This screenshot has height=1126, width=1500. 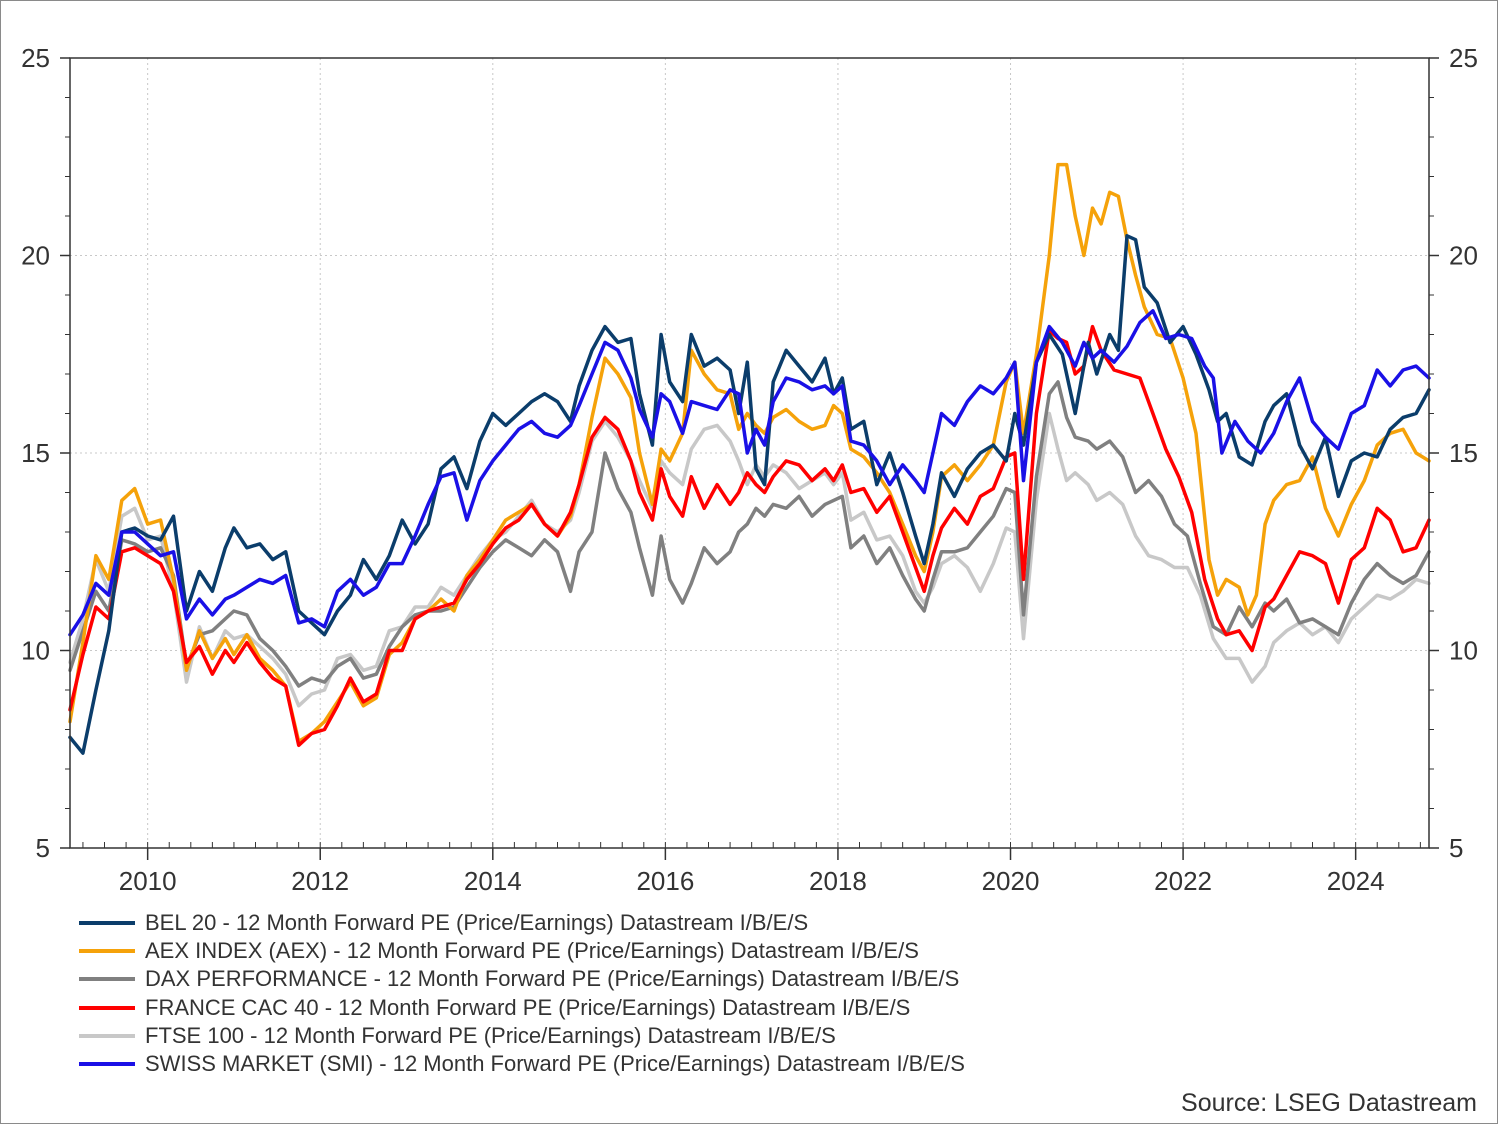 I want to click on y-tick-label-left: 10, so click(x=35, y=651).